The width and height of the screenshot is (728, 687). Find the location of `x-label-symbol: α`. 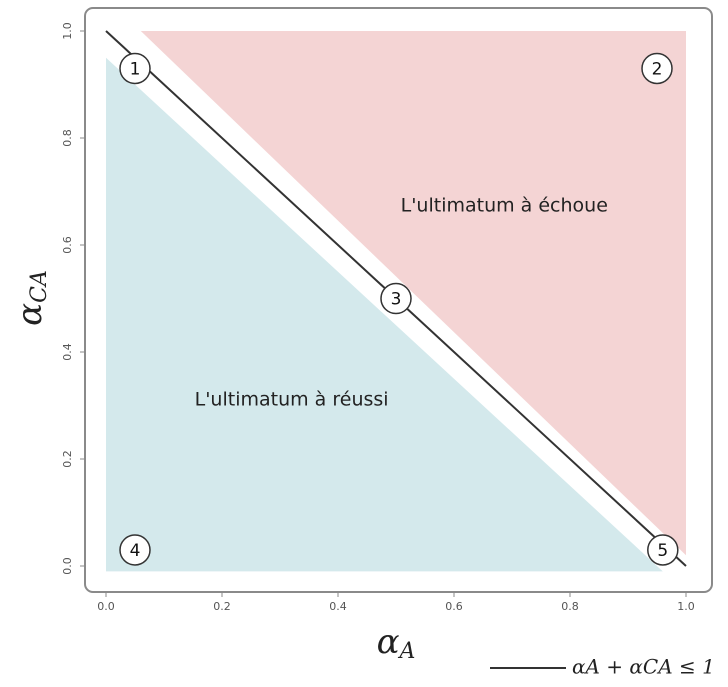

x-label-symbol: α is located at coordinates (388, 642).